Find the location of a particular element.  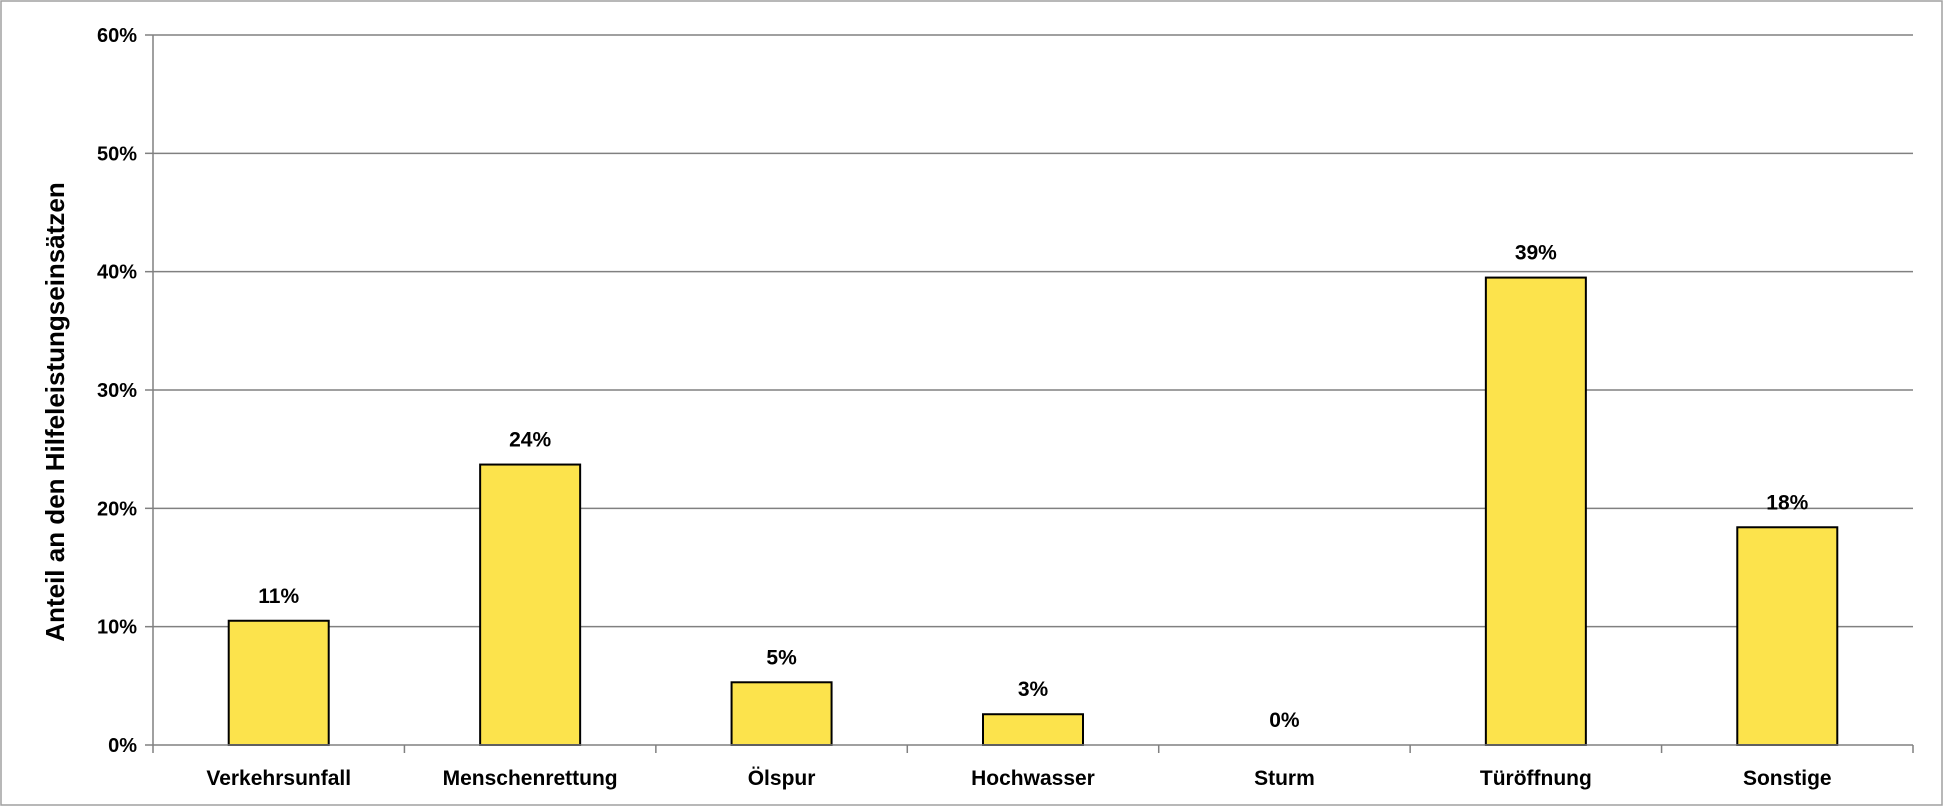

y-tick-label: 50% is located at coordinates (117, 154).